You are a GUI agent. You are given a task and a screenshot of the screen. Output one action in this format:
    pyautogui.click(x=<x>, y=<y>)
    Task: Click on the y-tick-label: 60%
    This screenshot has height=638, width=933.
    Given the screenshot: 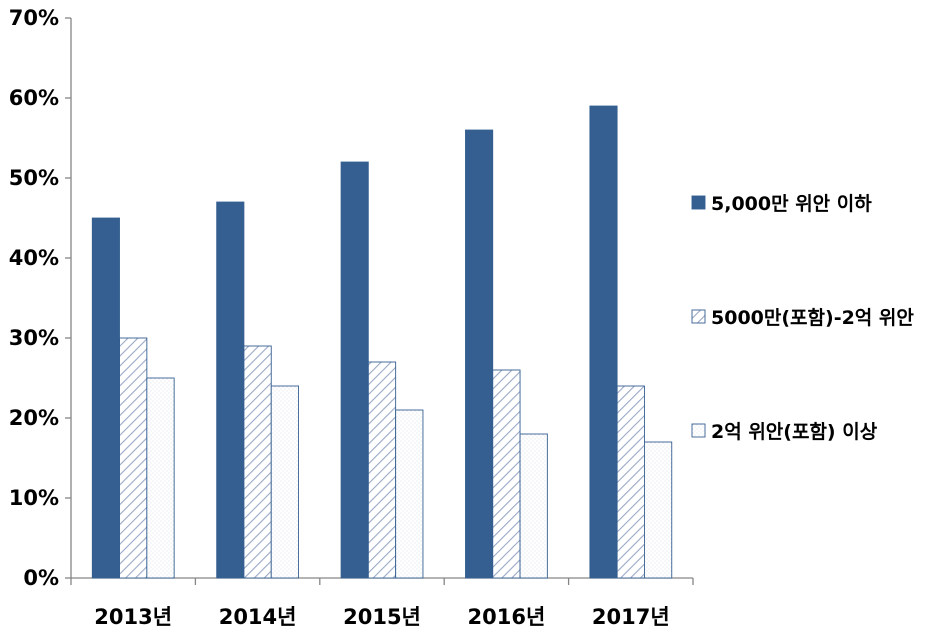 What is the action you would take?
    pyautogui.click(x=34, y=98)
    